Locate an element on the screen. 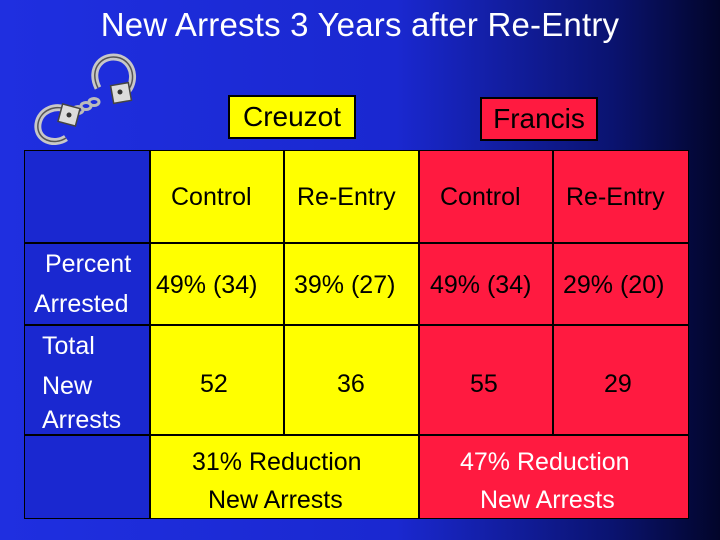  total-value: 36 is located at coordinates (351, 384).